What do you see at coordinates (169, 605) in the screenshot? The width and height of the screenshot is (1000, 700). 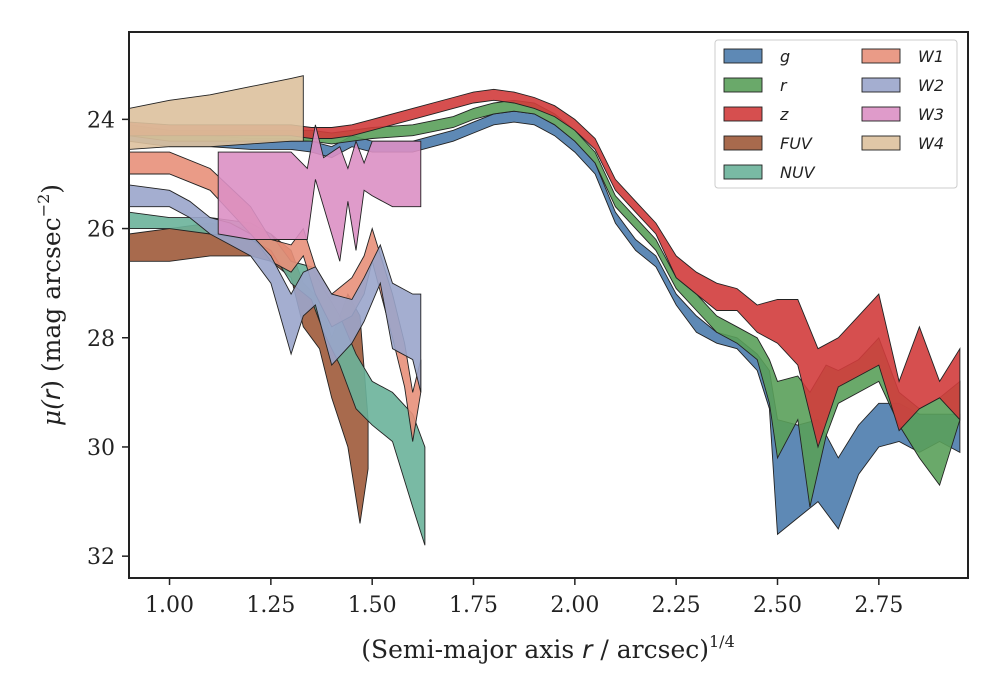 I see `x-tick-label: 1.00` at bounding box center [169, 605].